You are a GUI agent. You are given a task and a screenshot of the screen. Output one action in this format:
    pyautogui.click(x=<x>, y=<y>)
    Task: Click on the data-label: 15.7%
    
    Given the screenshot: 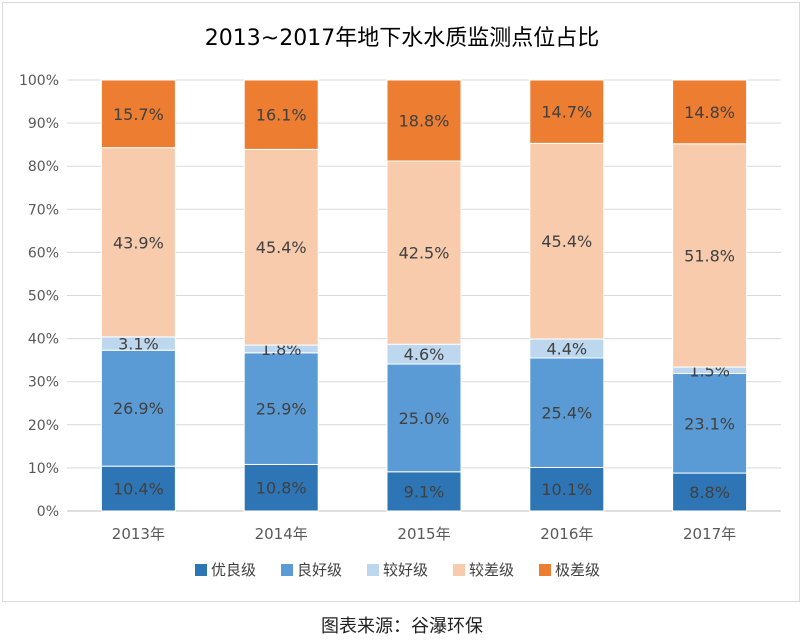 What is the action you would take?
    pyautogui.click(x=138, y=114)
    